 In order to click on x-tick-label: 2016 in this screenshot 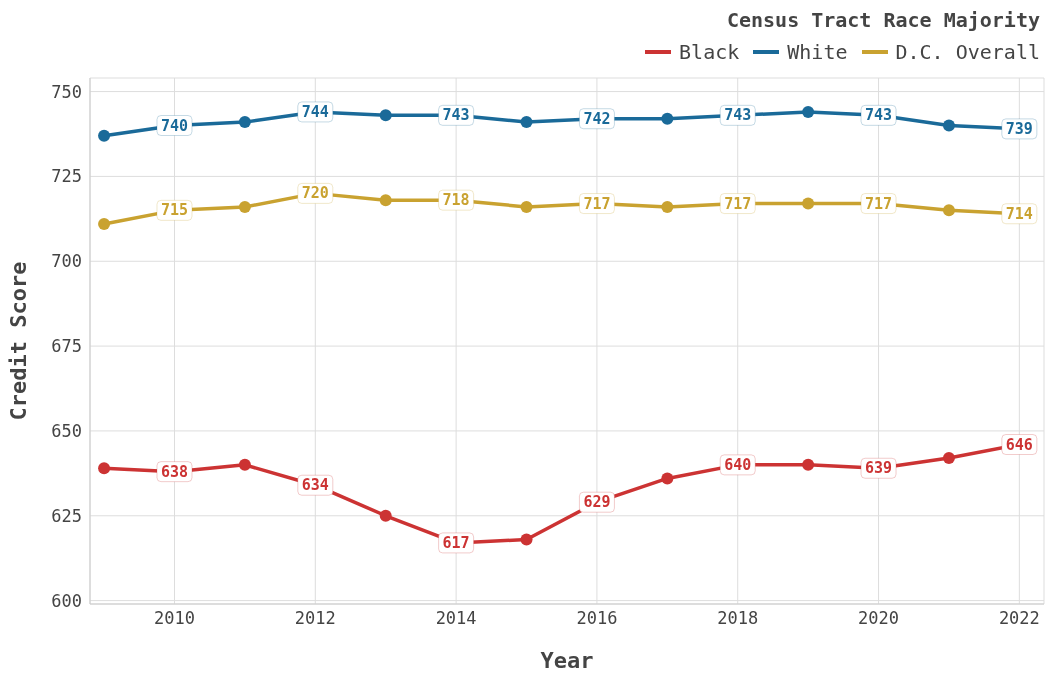, I will do `click(597, 618)`.